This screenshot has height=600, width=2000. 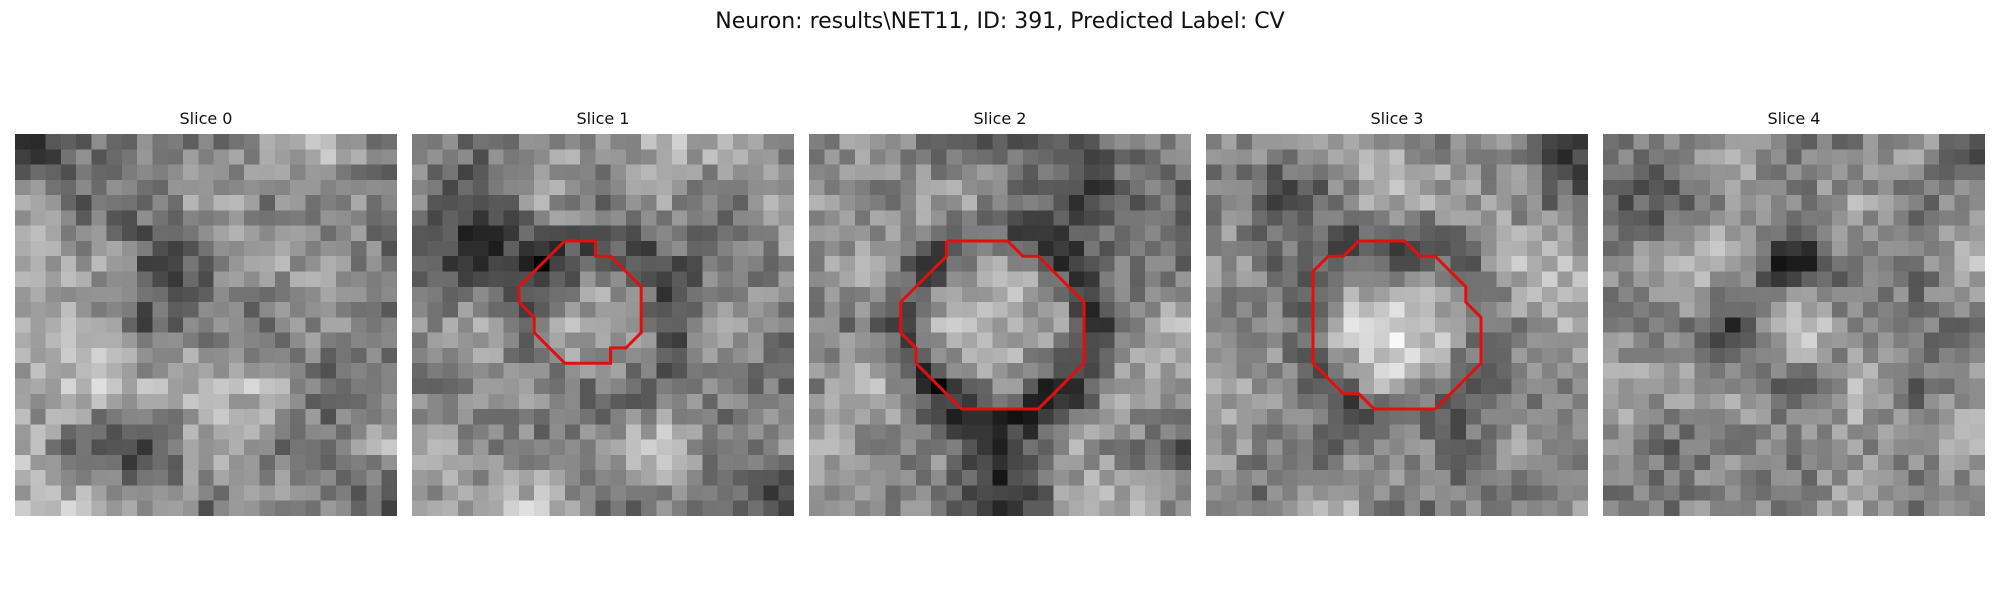 What do you see at coordinates (603, 118) in the screenshot?
I see `slice-title: Slice 1` at bounding box center [603, 118].